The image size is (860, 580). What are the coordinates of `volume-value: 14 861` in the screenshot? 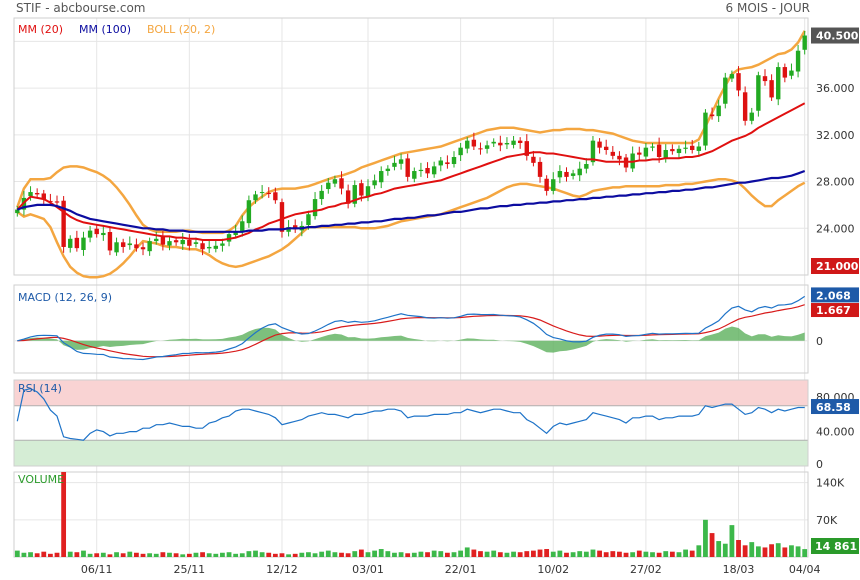 It's located at (836, 546).